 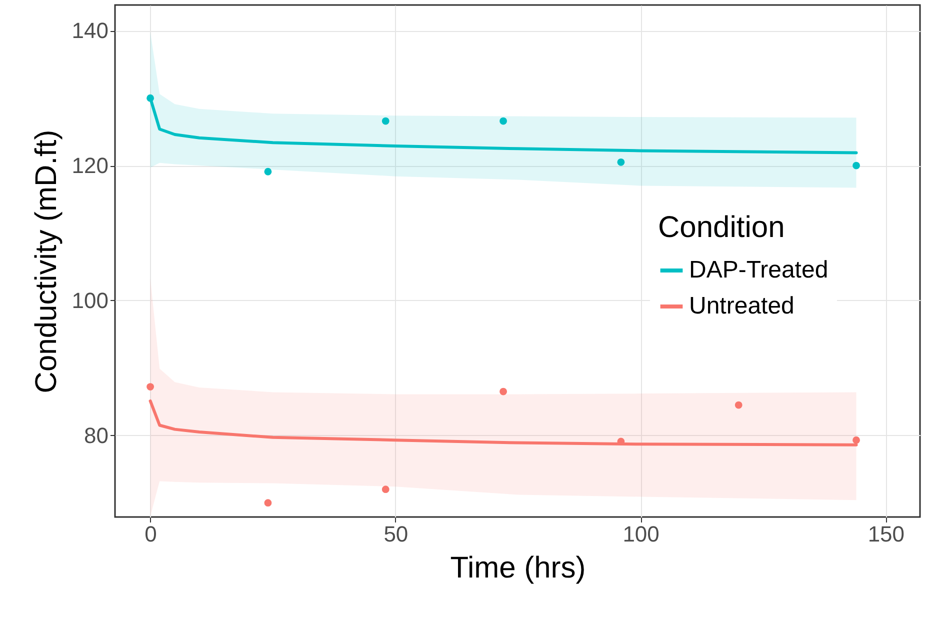 I want to click on y-tick-label: 100, so click(x=90, y=300).